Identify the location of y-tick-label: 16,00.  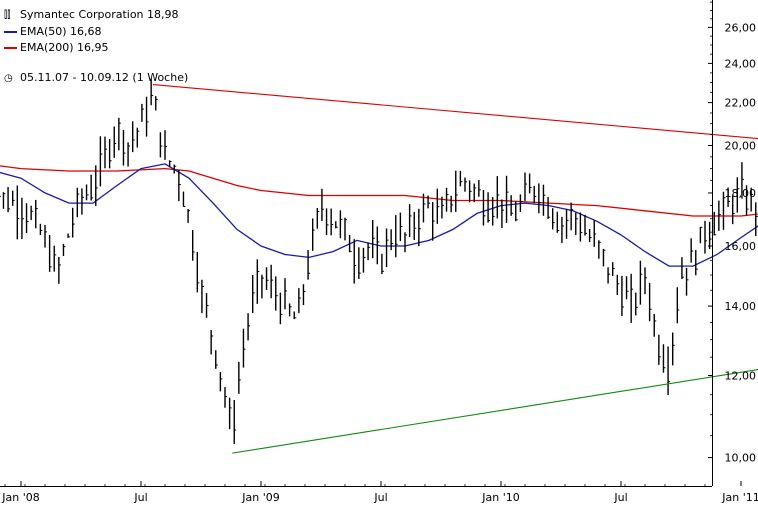
(741, 246).